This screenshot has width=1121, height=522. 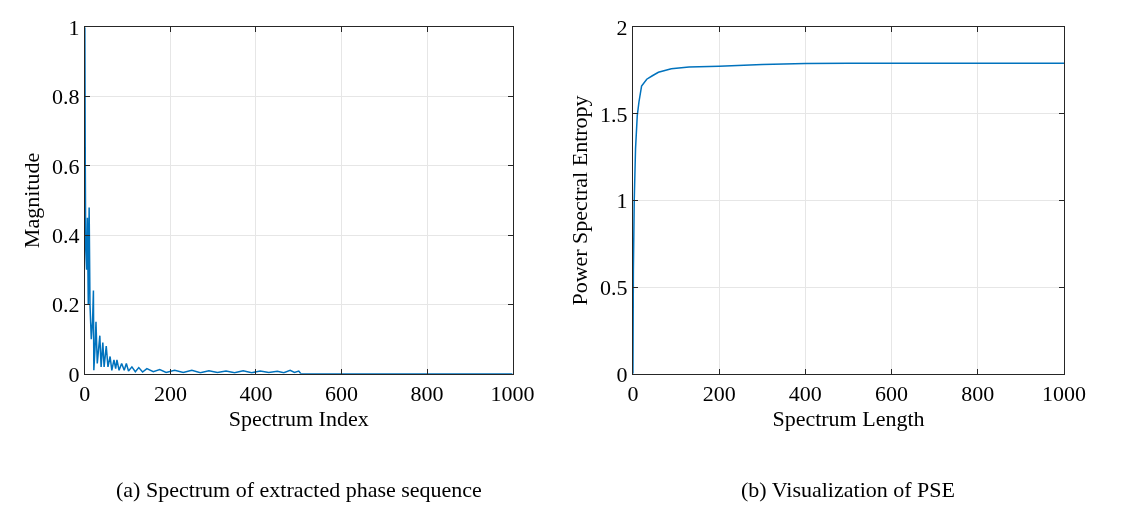 What do you see at coordinates (65, 235) in the screenshot?
I see `y-tick-label: 0.4` at bounding box center [65, 235].